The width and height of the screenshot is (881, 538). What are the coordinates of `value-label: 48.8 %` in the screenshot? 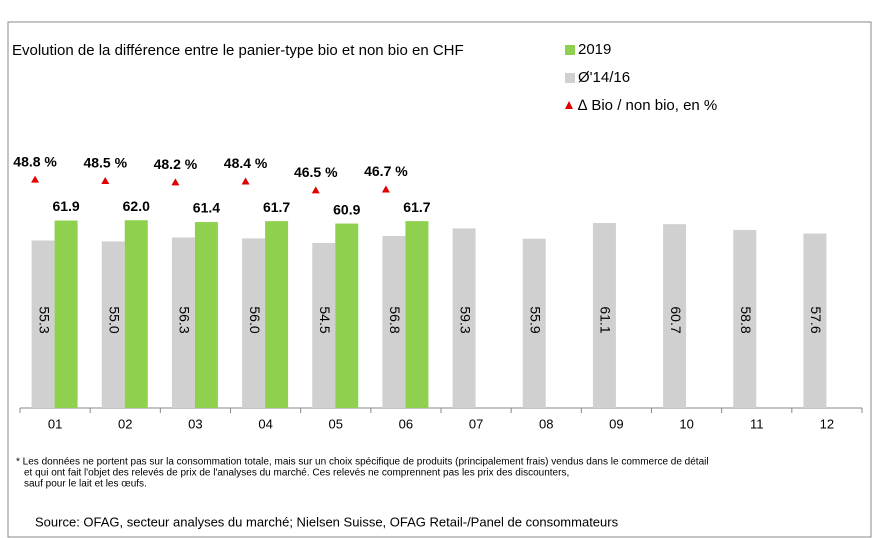 It's located at (35, 161).